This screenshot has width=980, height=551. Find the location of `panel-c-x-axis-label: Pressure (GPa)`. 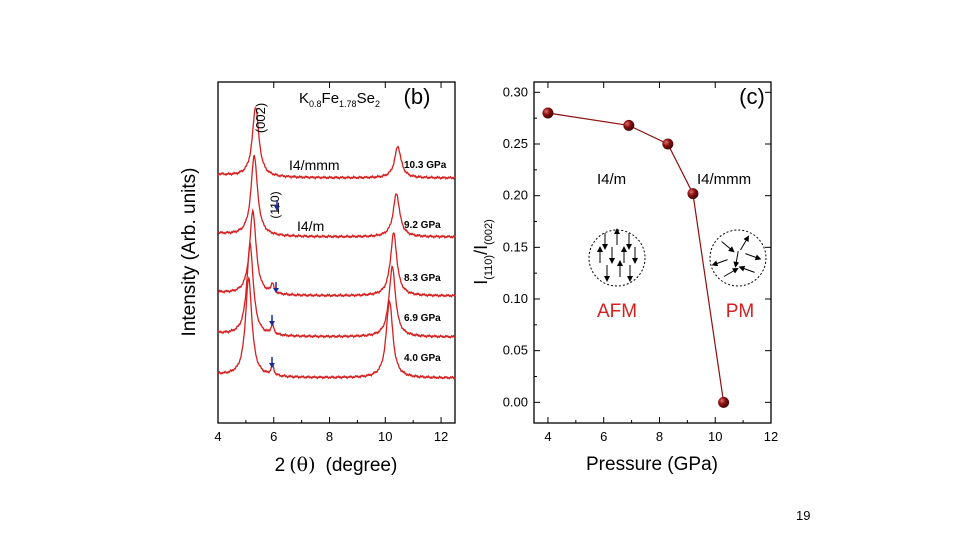

panel-c-x-axis-label: Pressure (GPa) is located at coordinates (652, 464).